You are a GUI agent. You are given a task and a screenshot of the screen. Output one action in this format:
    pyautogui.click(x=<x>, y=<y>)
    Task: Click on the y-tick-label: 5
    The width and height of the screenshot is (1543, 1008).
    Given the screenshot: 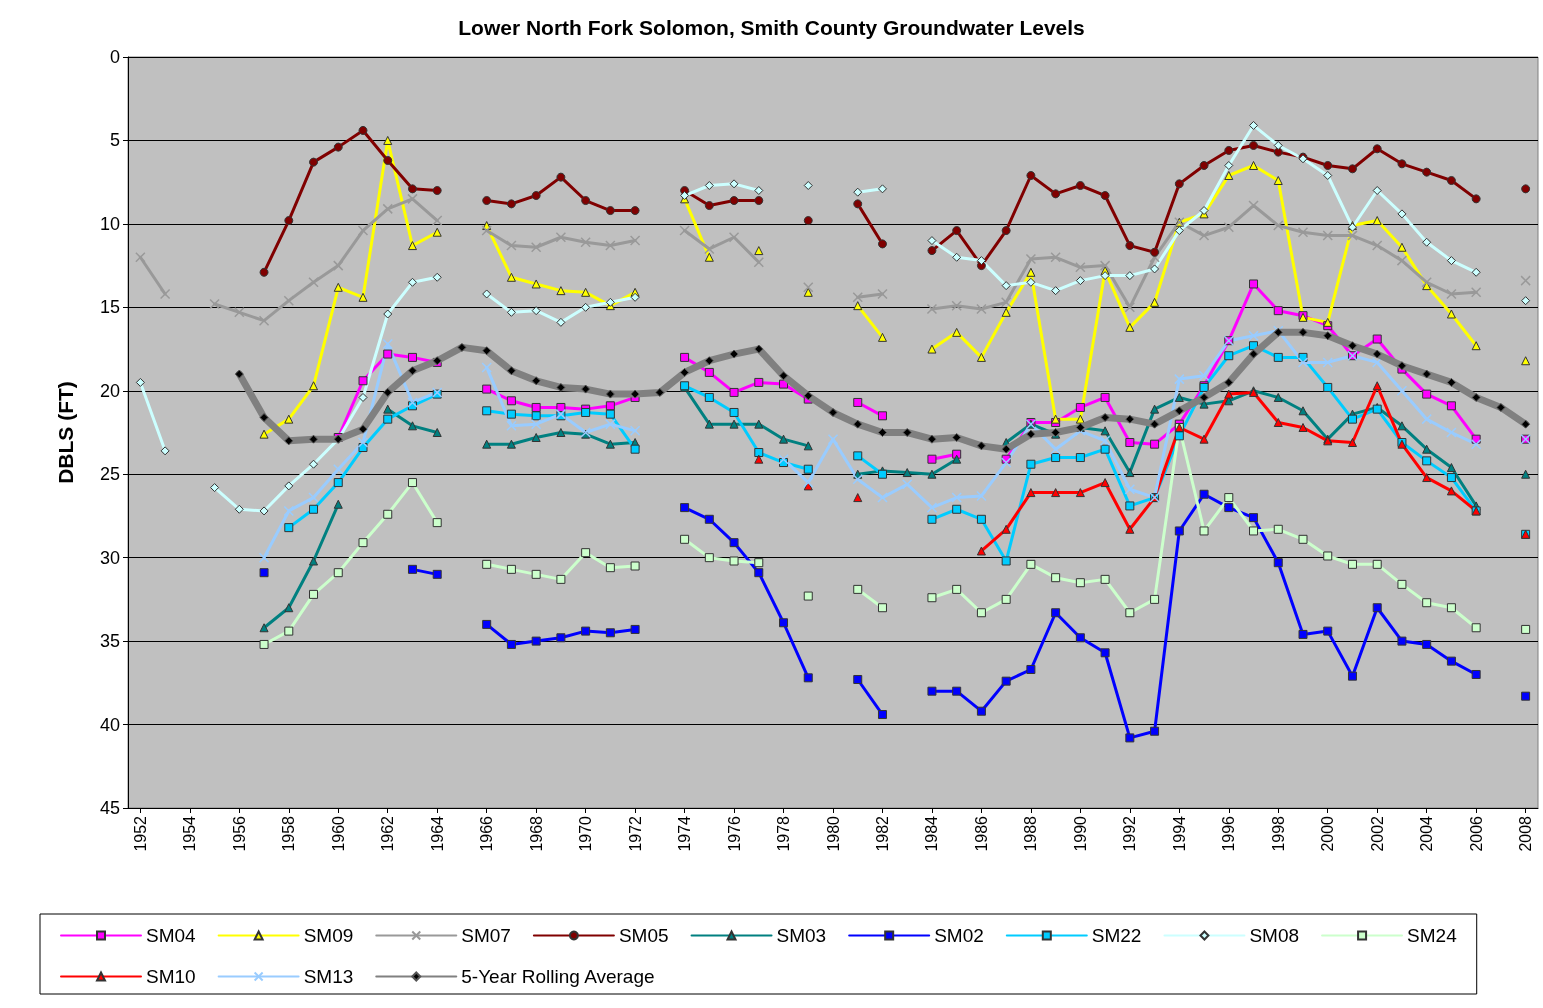 What is the action you would take?
    pyautogui.click(x=114, y=140)
    